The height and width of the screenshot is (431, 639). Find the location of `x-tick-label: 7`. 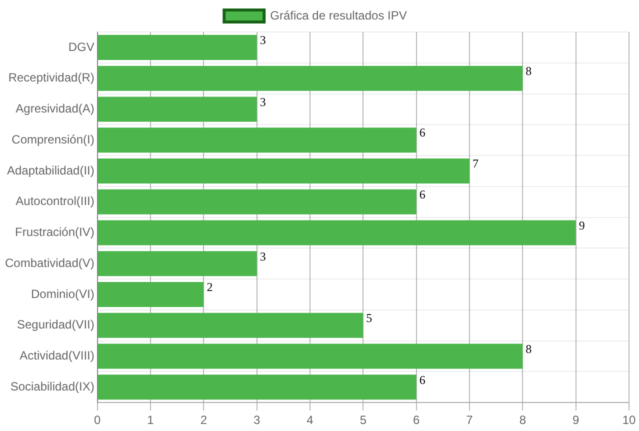

x-tick-label: 7 is located at coordinates (470, 420).